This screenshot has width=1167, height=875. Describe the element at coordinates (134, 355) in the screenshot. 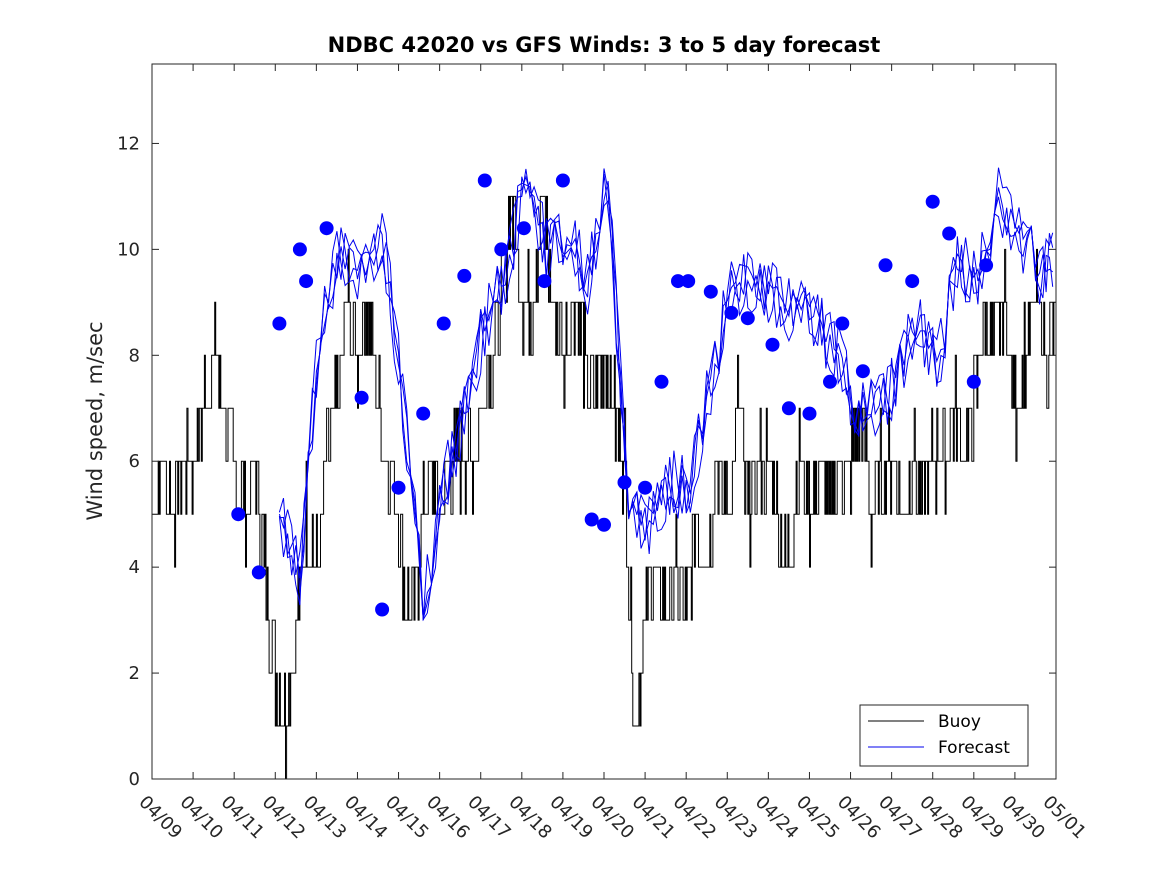

I see `y-tick-label: 8` at that location.